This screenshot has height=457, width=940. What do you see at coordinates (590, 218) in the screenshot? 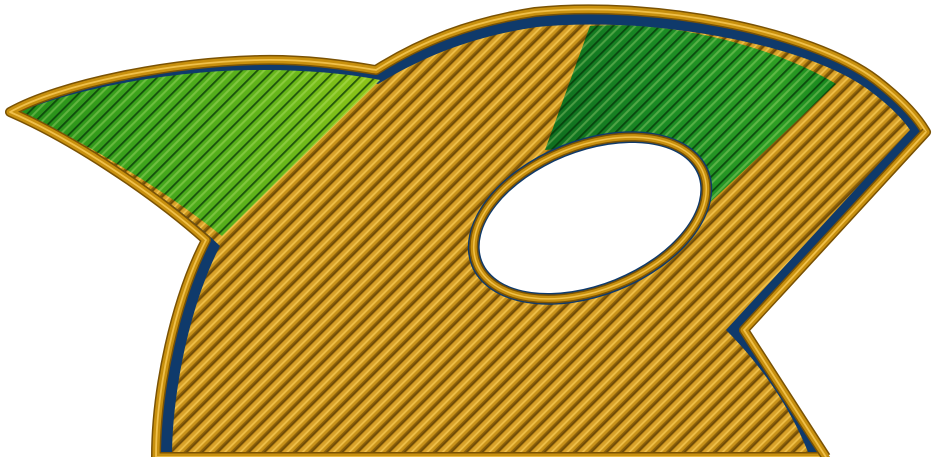
I see `elliptical-hole-icon` at bounding box center [590, 218].